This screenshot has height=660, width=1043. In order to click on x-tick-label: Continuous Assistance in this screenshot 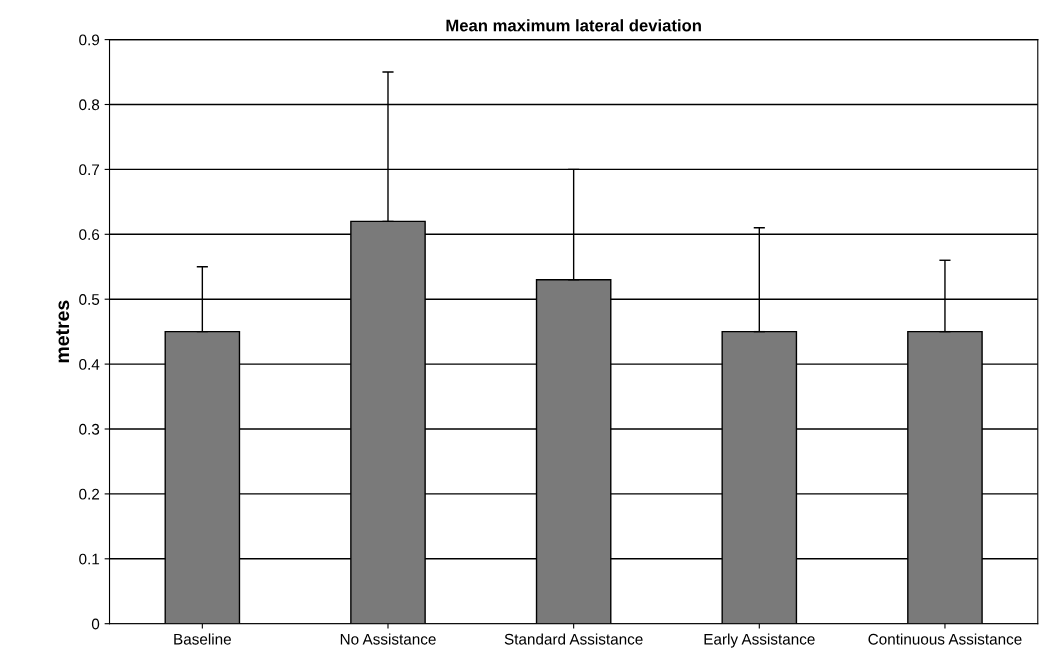, I will do `click(945, 639)`.